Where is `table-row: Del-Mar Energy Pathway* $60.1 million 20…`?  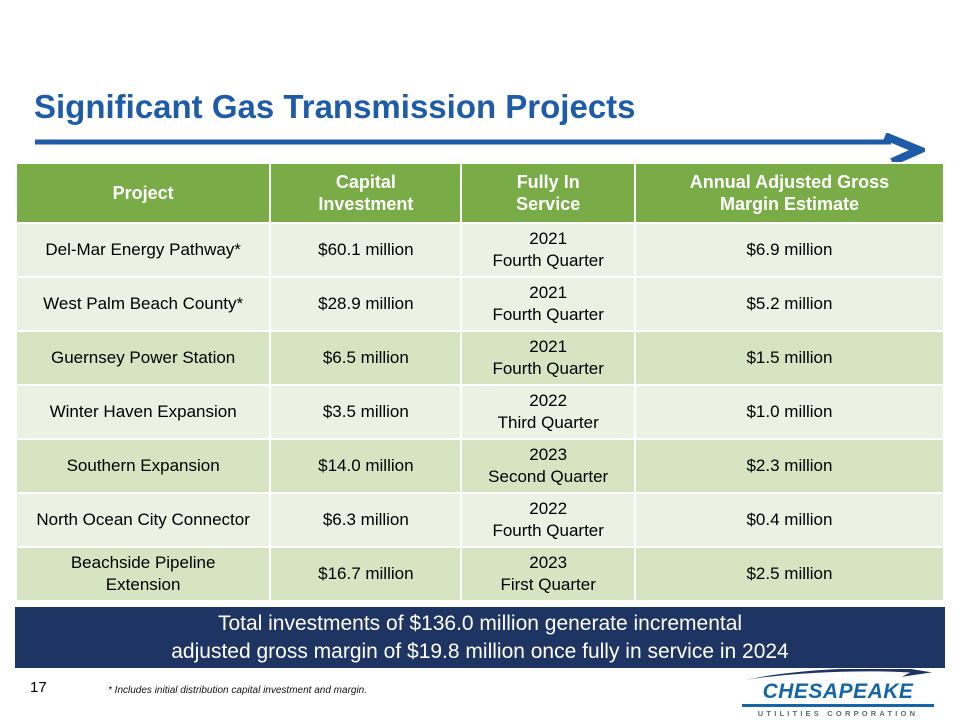 table-row: Del-Mar Energy Pathway* $60.1 million 20… is located at coordinates (480, 250).